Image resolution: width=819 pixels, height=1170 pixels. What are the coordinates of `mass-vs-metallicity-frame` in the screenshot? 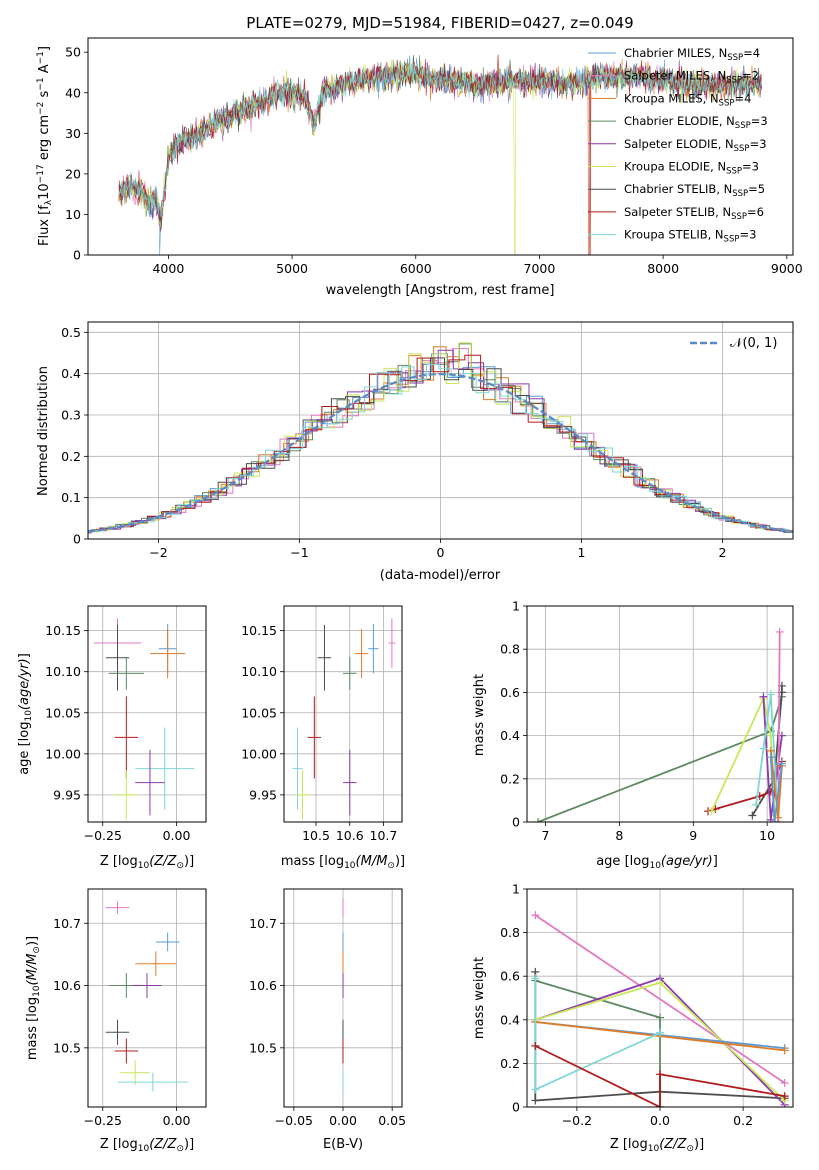 It's located at (147, 998).